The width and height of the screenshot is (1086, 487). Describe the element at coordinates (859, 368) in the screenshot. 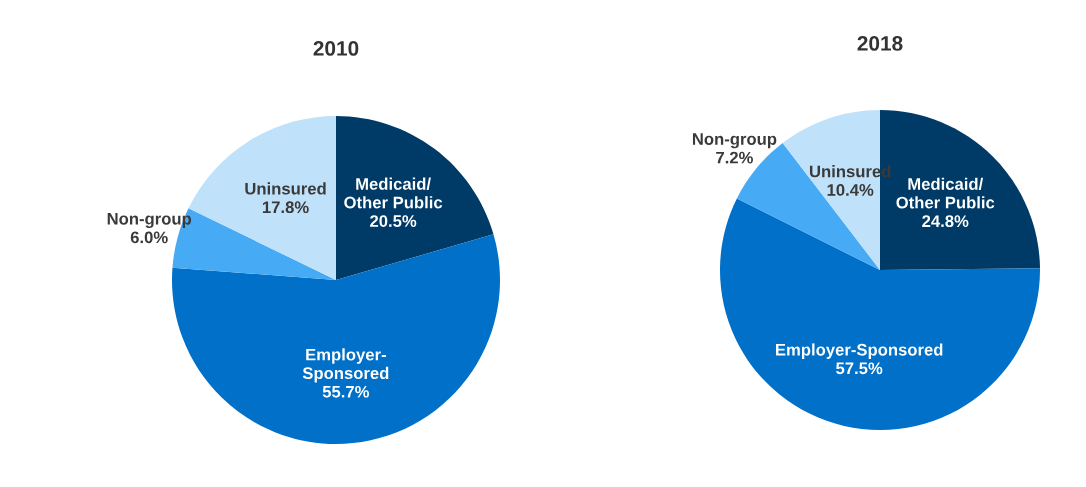

I see `data-label: 57.5%` at that location.